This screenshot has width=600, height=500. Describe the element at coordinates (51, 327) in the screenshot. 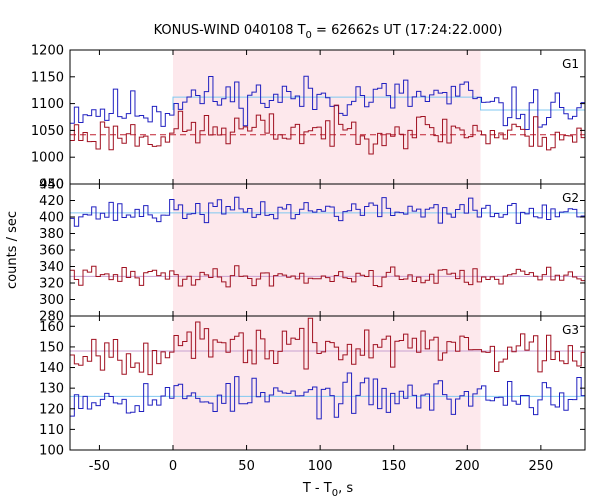

I see `y-tick-label: 160` at that location.